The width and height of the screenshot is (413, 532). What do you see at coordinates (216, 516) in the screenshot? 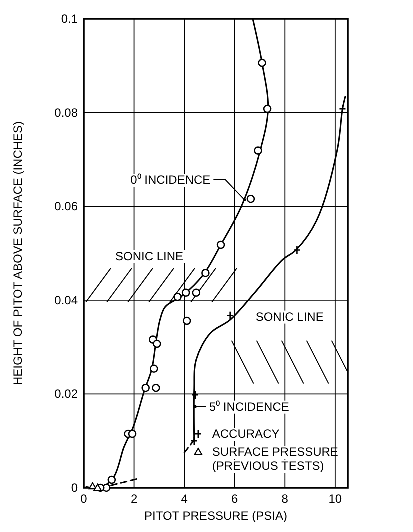
I see `x-axis-title: PITOT PRESSURE (PSIA)` at bounding box center [216, 516].